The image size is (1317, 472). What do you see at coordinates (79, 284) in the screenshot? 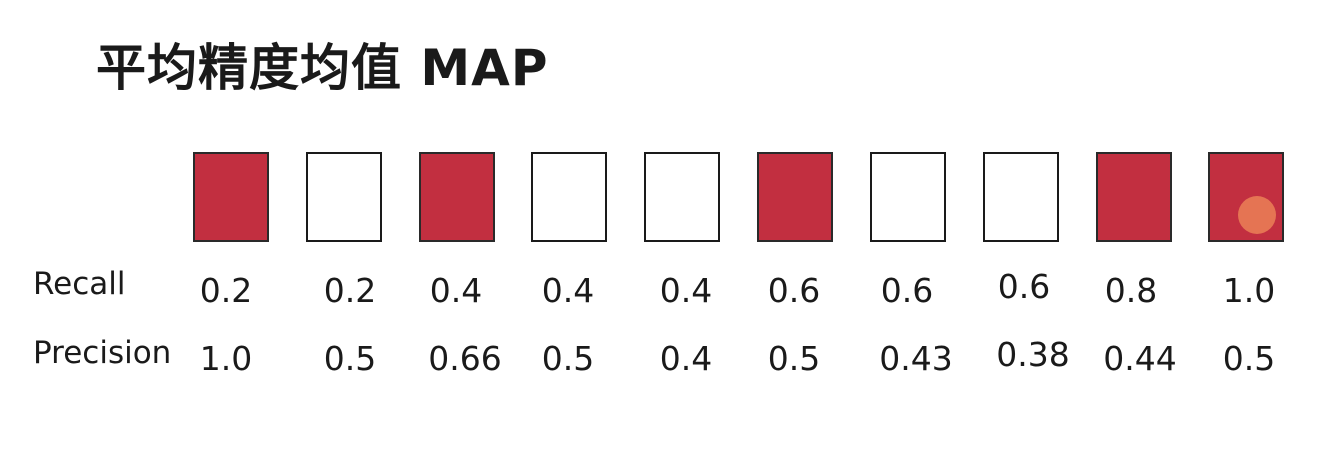
I see `recall-label: Recall` at bounding box center [79, 284].